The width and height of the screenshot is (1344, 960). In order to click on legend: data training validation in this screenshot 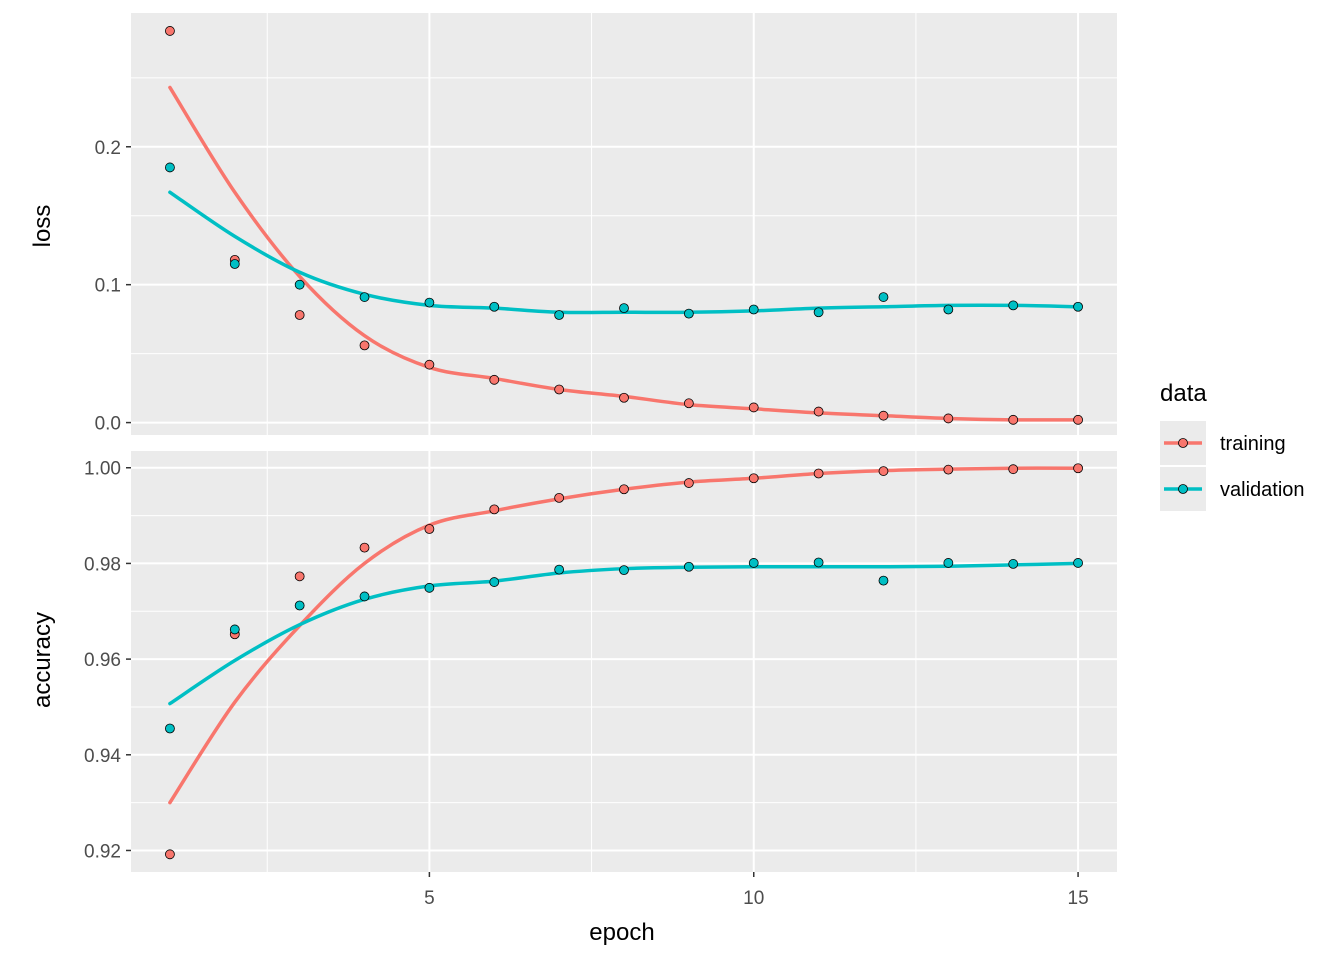, I will do `click(1232, 445)`.